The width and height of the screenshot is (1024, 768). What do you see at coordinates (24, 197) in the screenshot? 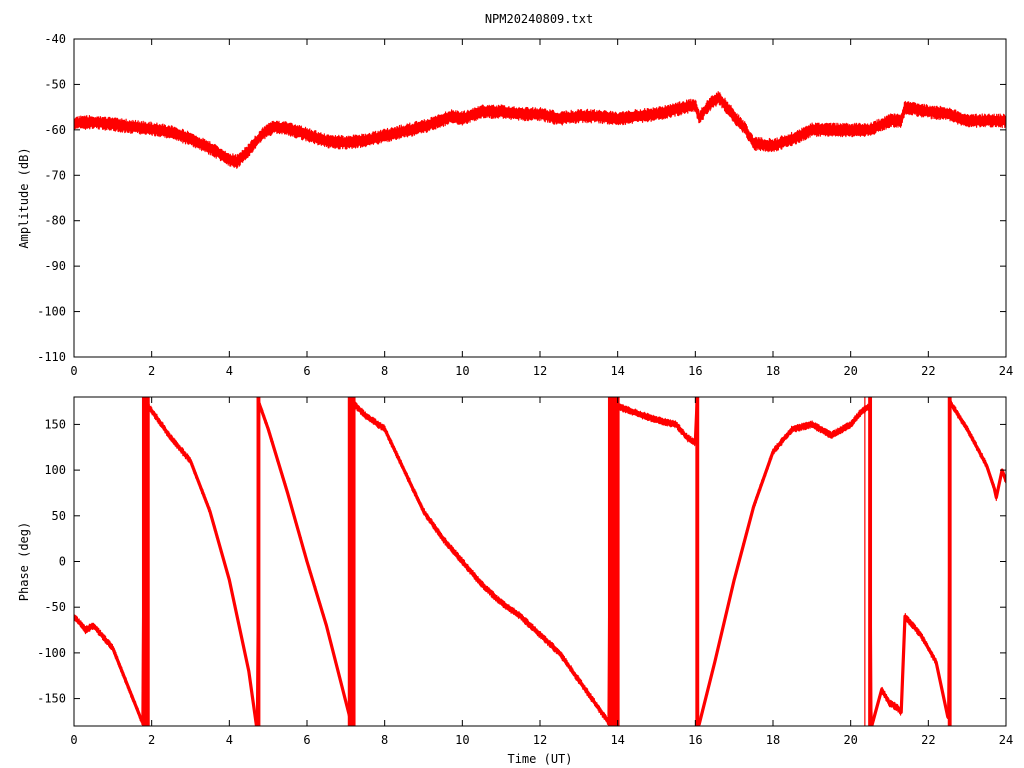
I see `y-axis-label: Amplitude (dB)` at bounding box center [24, 197].